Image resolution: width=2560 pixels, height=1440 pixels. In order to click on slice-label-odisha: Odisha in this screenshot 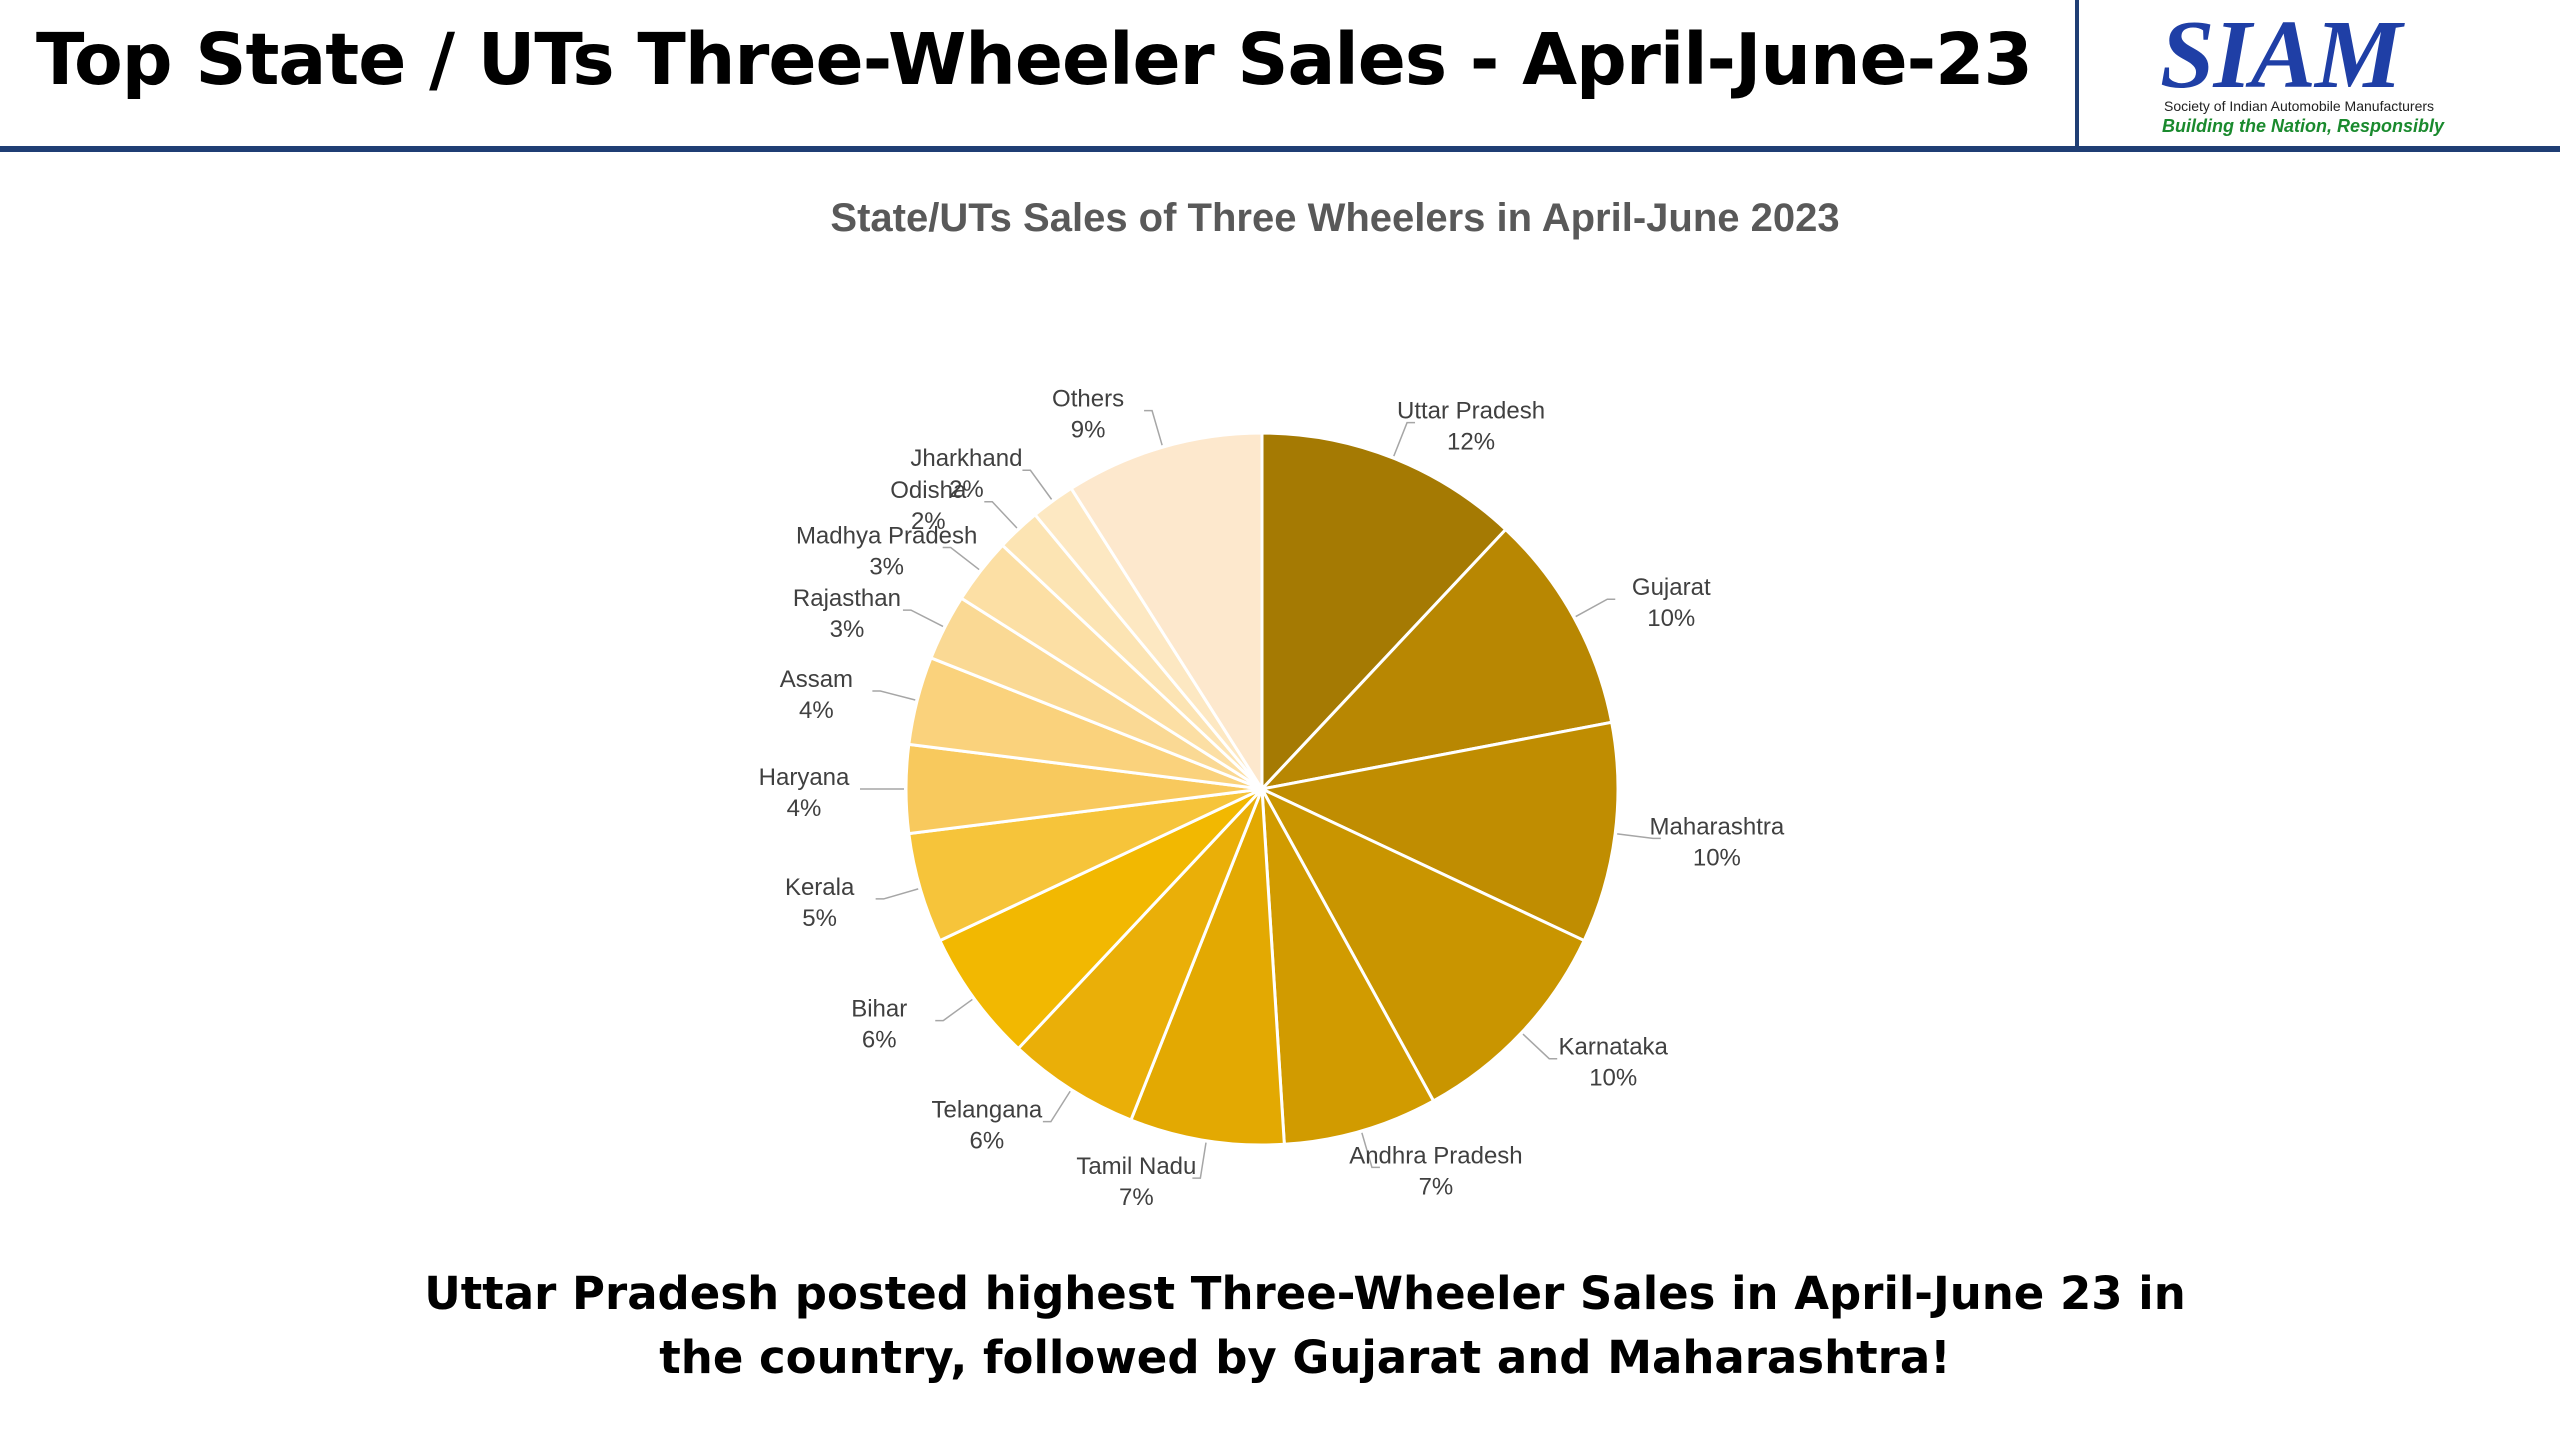, I will do `click(928, 490)`.